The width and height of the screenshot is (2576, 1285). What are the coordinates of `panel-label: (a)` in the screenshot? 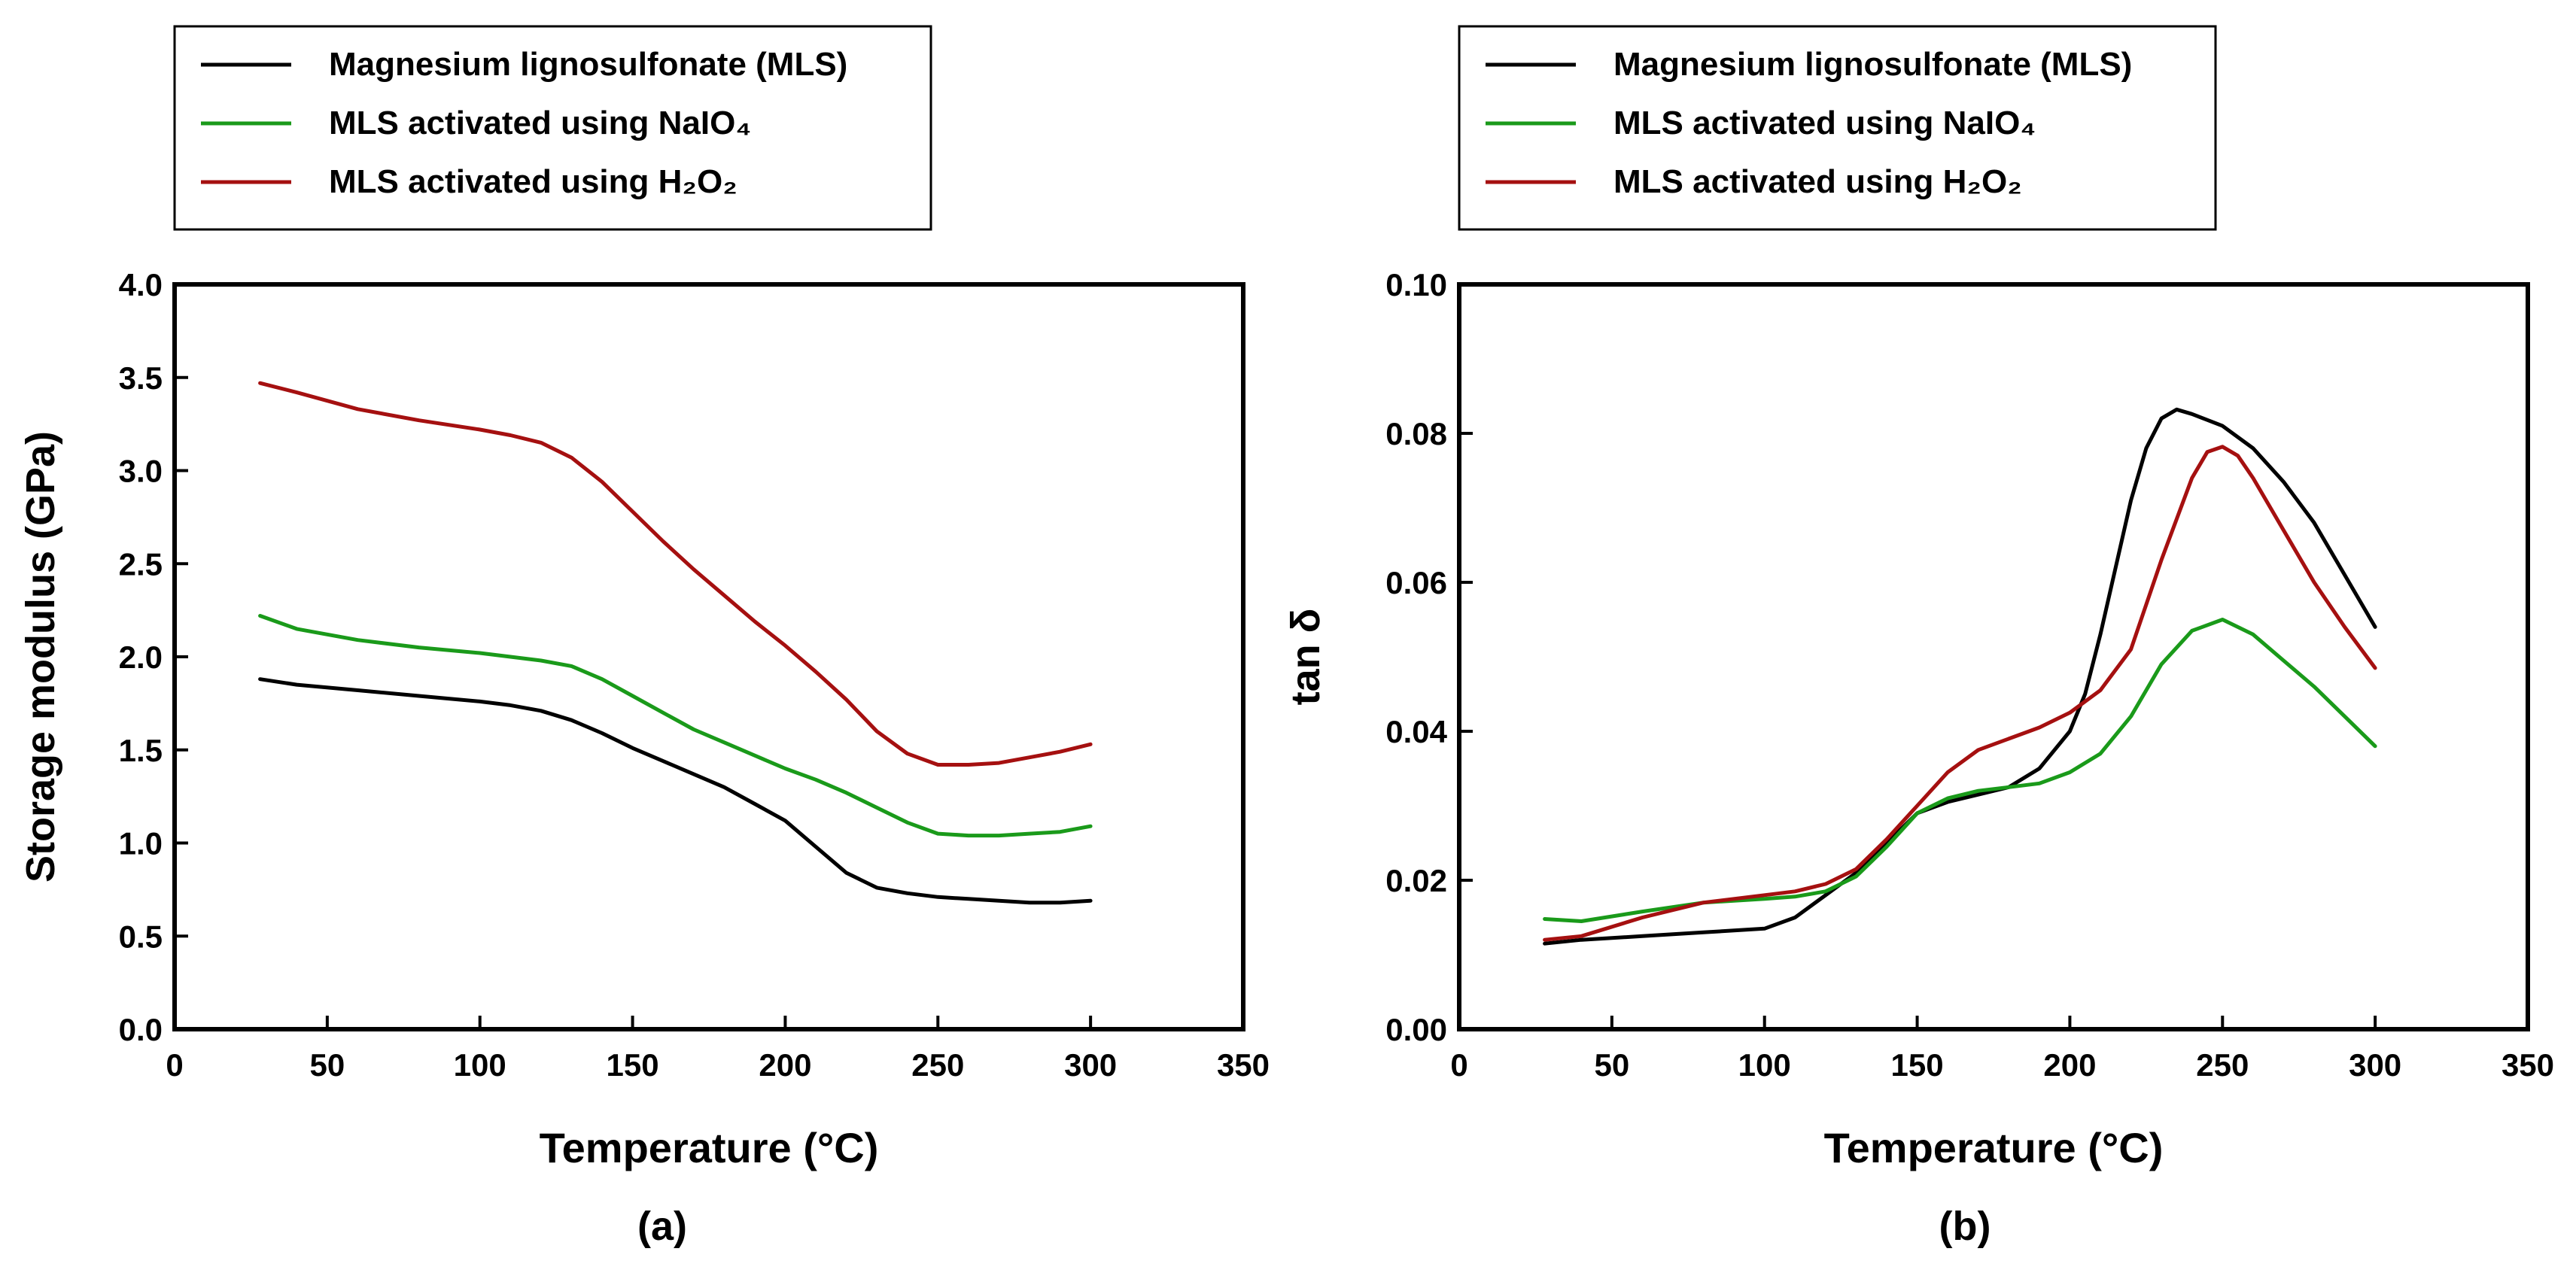 It's located at (662, 1226).